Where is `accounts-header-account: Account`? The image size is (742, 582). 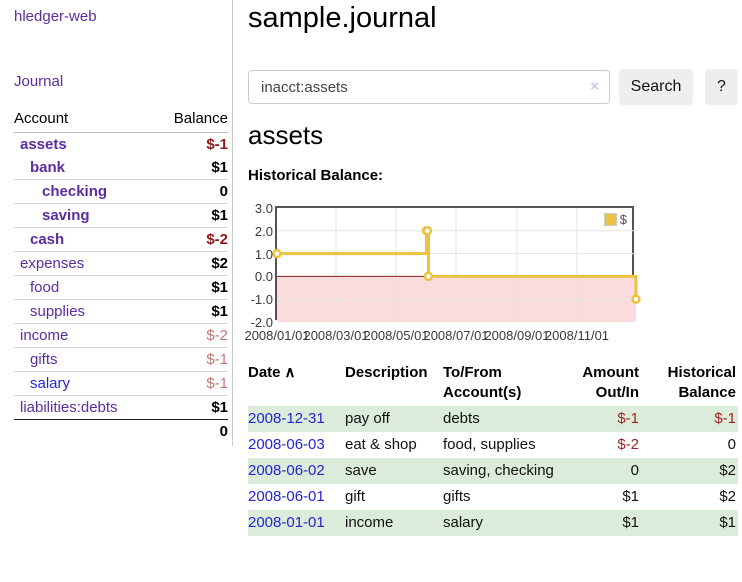 accounts-header-account: Account is located at coordinates (84, 119).